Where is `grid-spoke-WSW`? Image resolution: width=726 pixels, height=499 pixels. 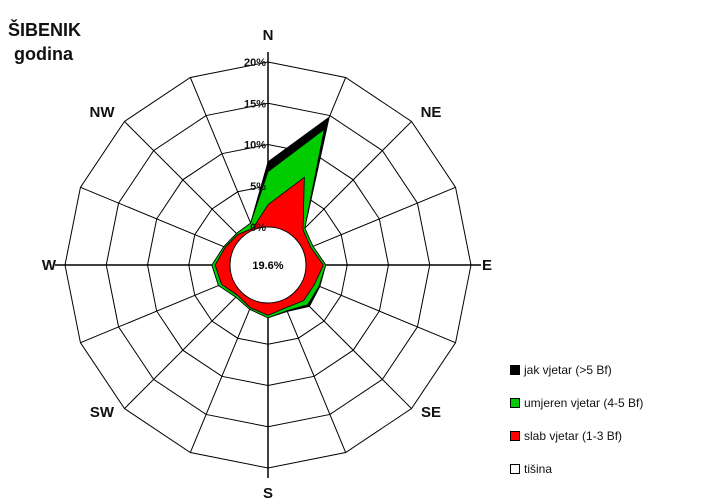 grid-spoke-WSW is located at coordinates (157, 311).